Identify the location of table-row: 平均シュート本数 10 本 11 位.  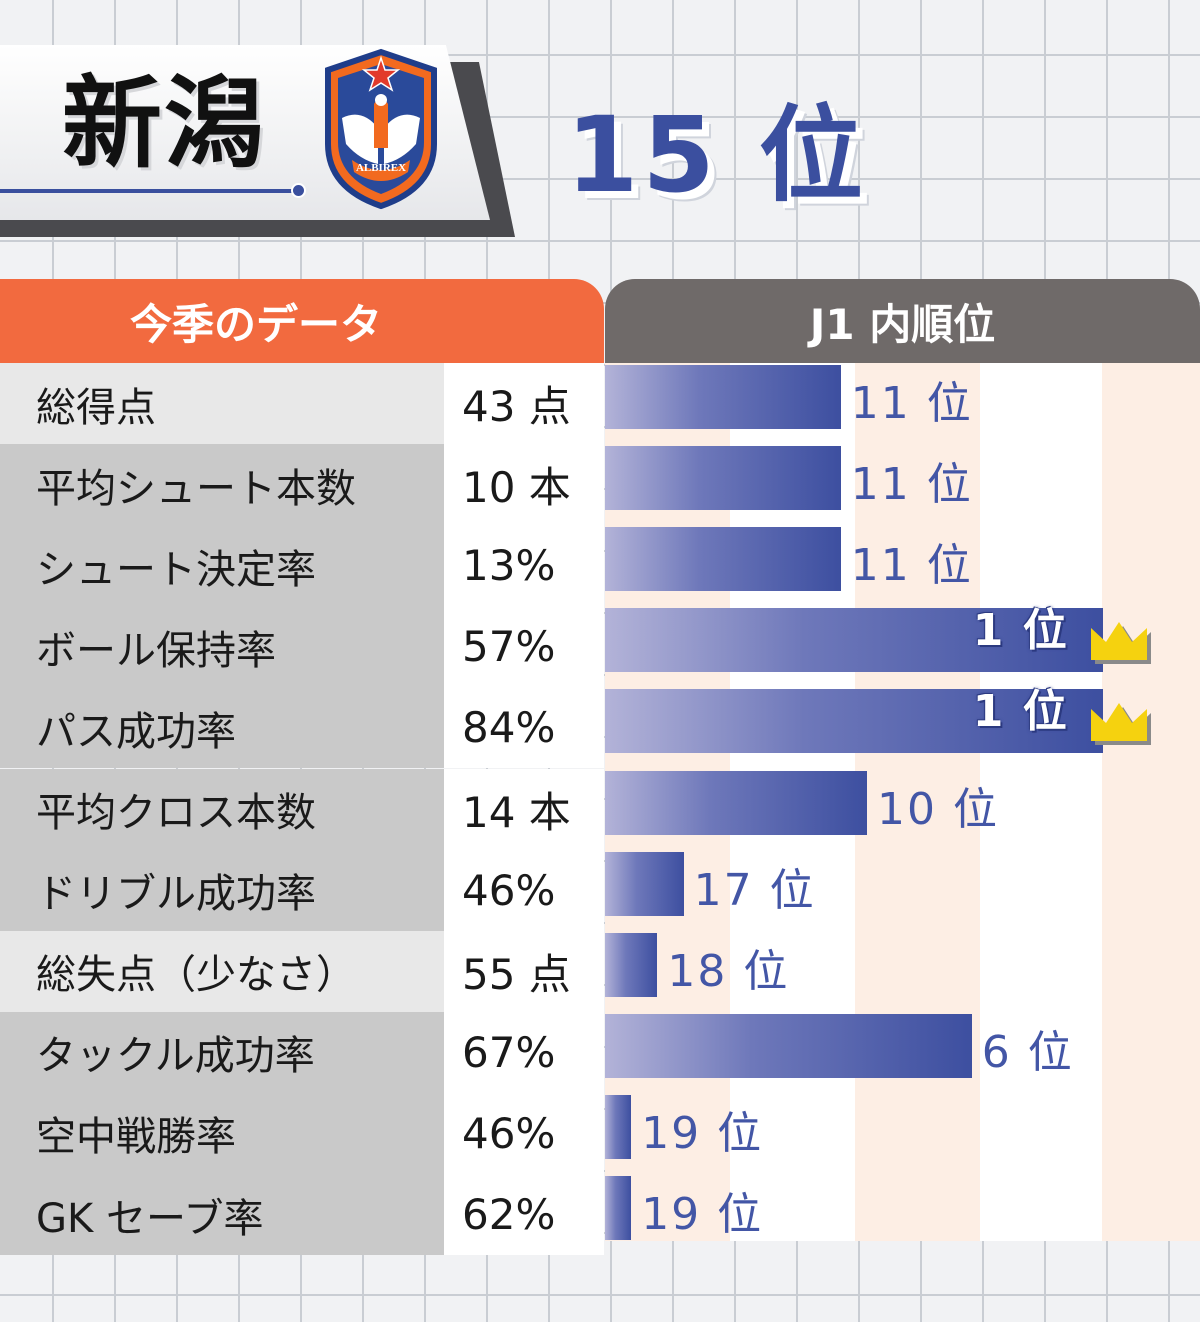
(600, 485).